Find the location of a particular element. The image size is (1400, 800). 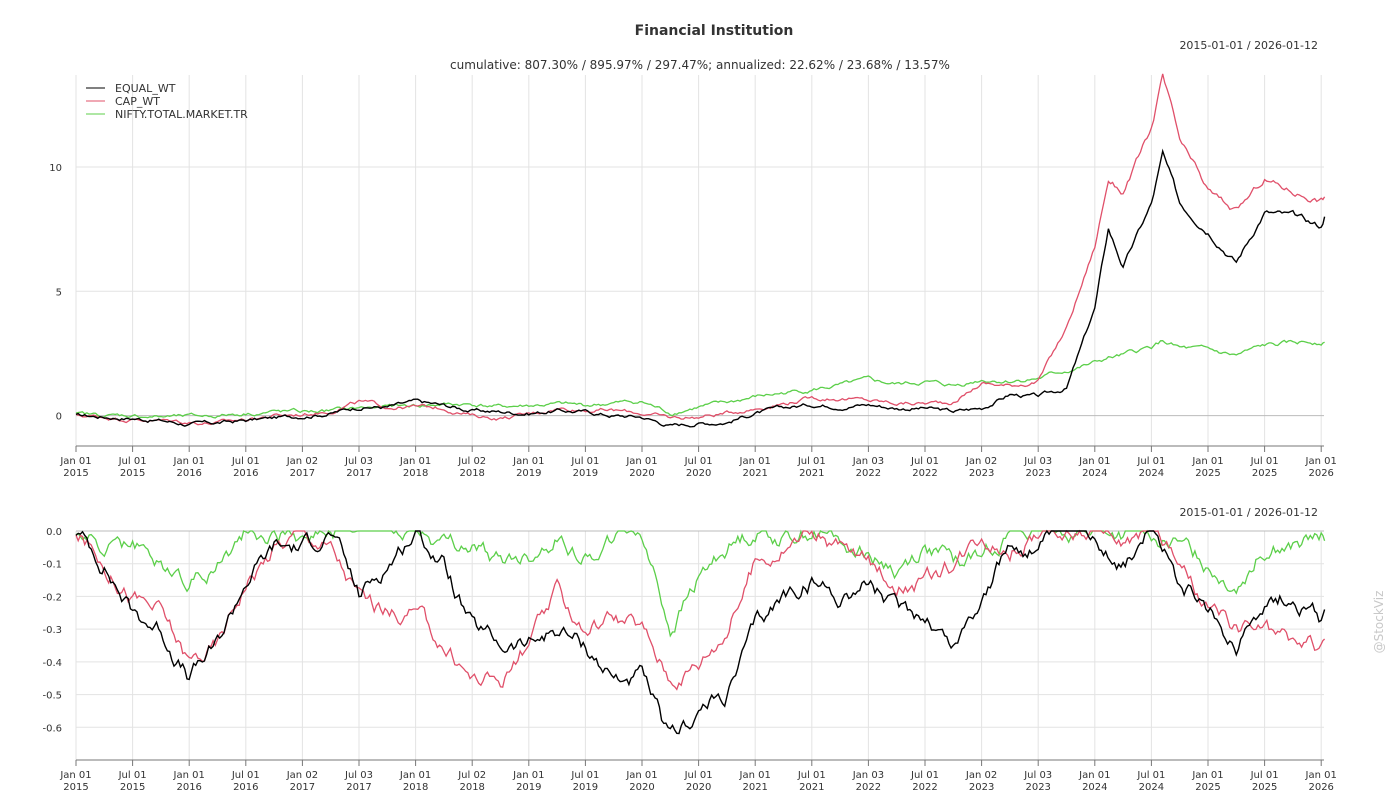

legend: EQUAL_WT CAP_WT NIFTY.TOTAL.MARKET.TR is located at coordinates (167, 101).